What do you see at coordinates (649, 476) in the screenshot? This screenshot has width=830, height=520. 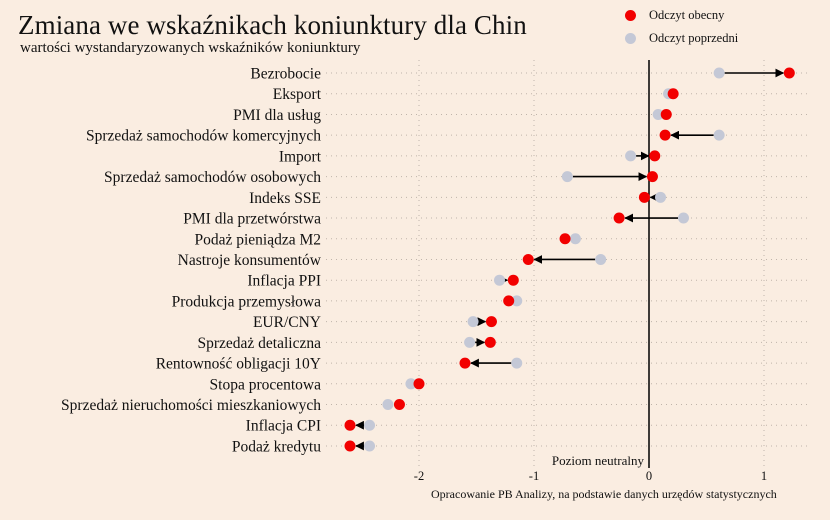 I see `x-tick-label: 0` at bounding box center [649, 476].